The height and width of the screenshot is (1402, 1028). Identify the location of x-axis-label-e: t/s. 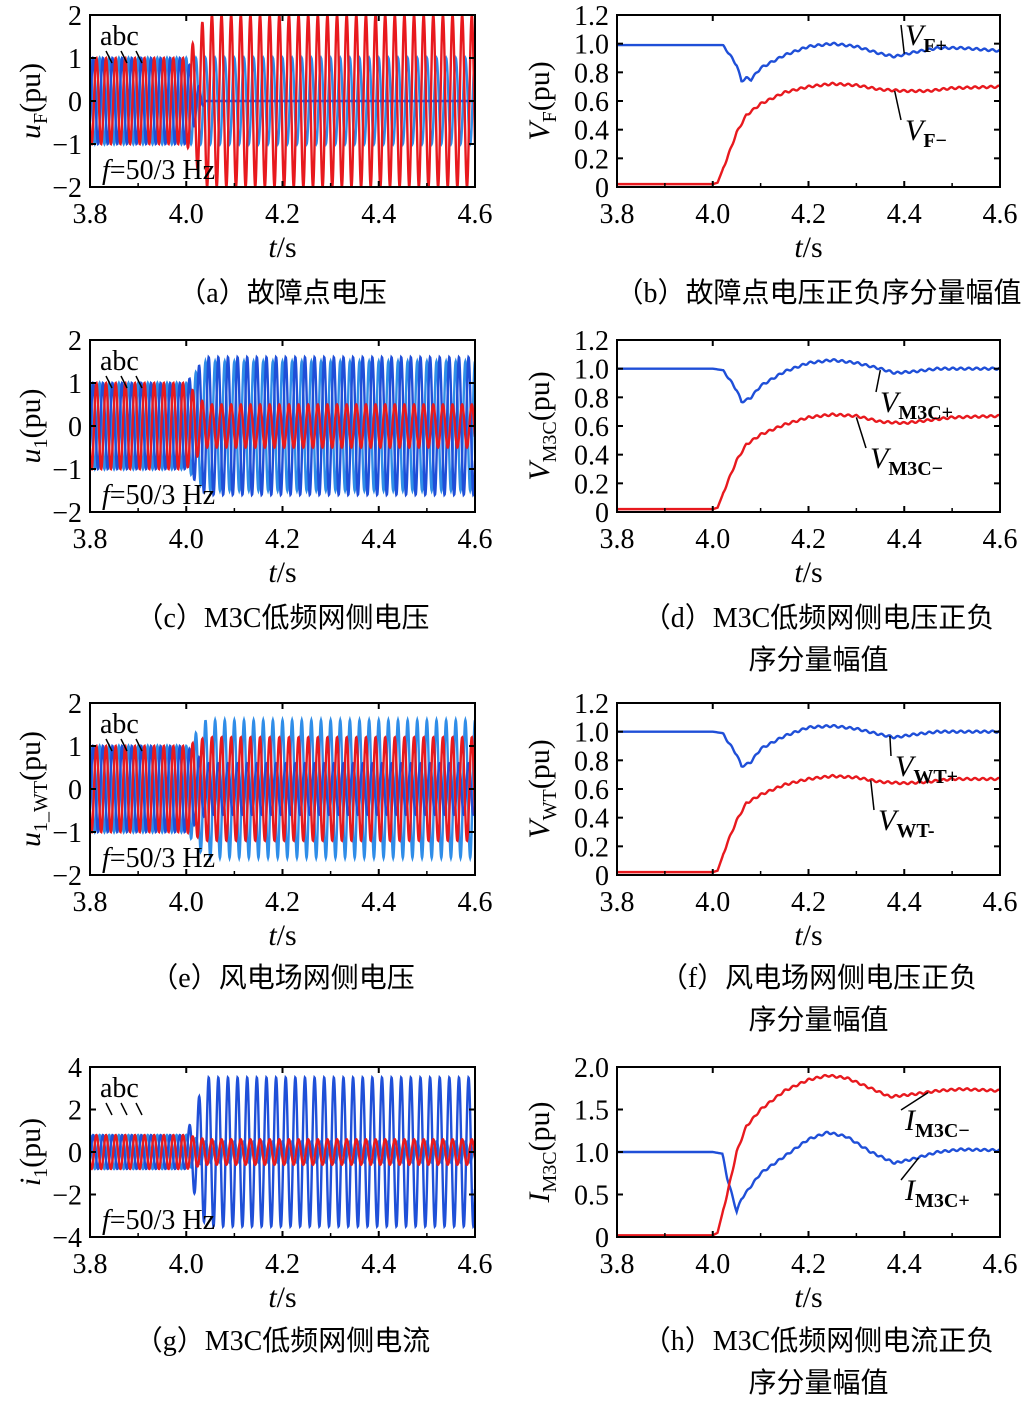
(282, 935).